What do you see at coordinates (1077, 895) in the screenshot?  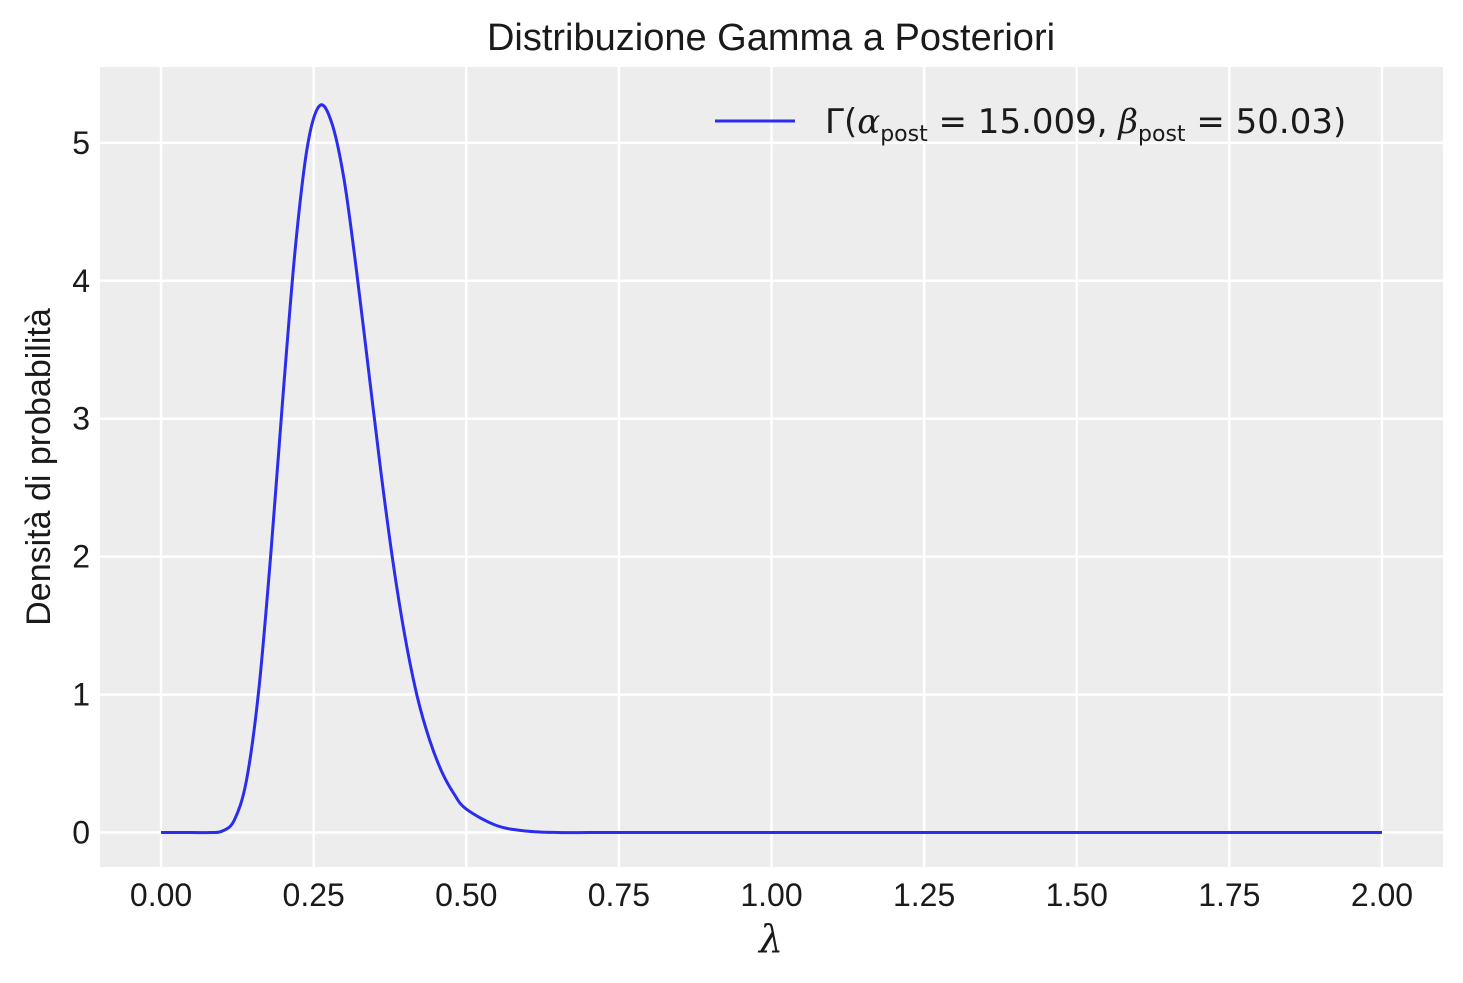 I see `x-tick-label: 1.50` at bounding box center [1077, 895].